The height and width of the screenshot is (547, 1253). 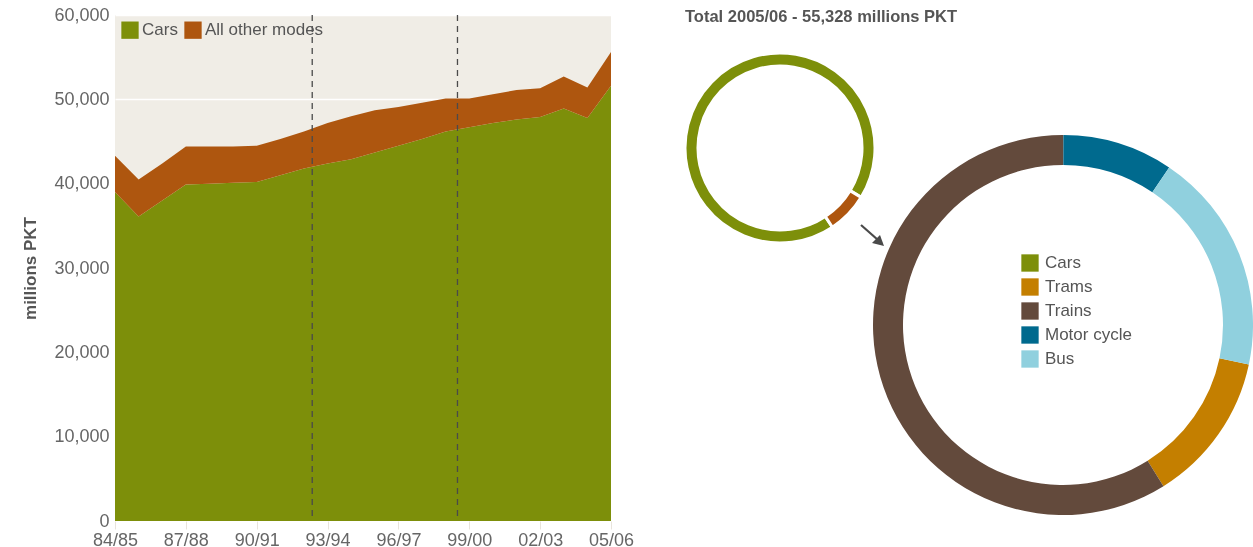 What do you see at coordinates (470, 538) in the screenshot?
I see `x-tick-label: 99/00` at bounding box center [470, 538].